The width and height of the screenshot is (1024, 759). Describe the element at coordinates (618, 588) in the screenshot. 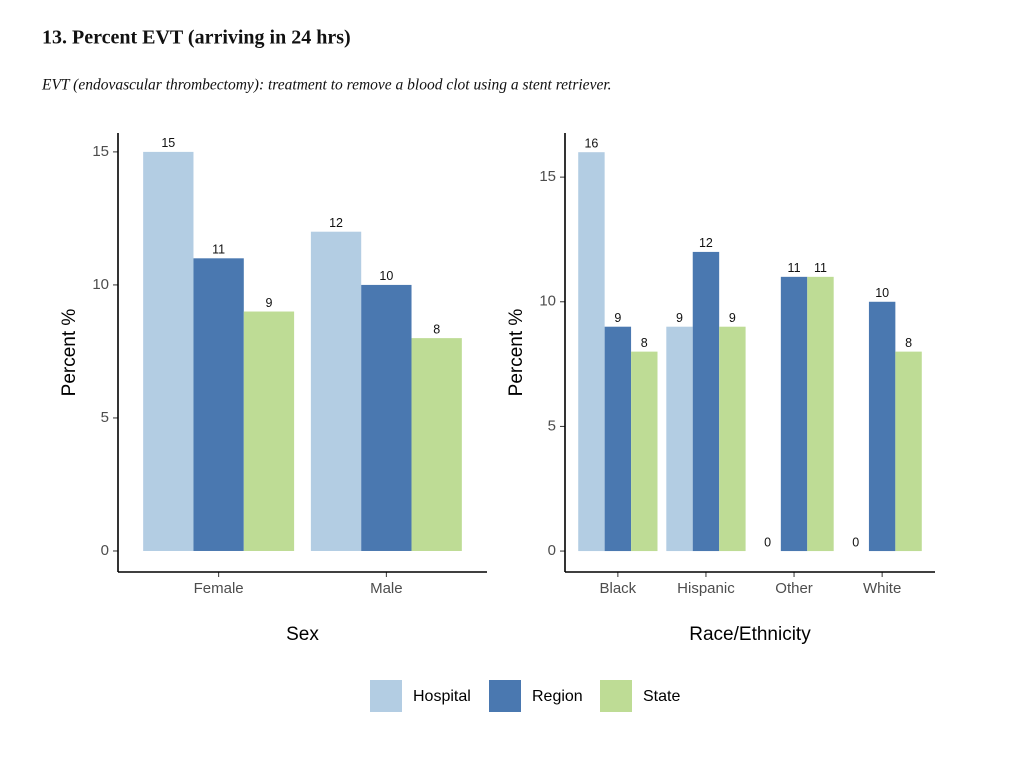

I see `x-tick-label: Black` at that location.